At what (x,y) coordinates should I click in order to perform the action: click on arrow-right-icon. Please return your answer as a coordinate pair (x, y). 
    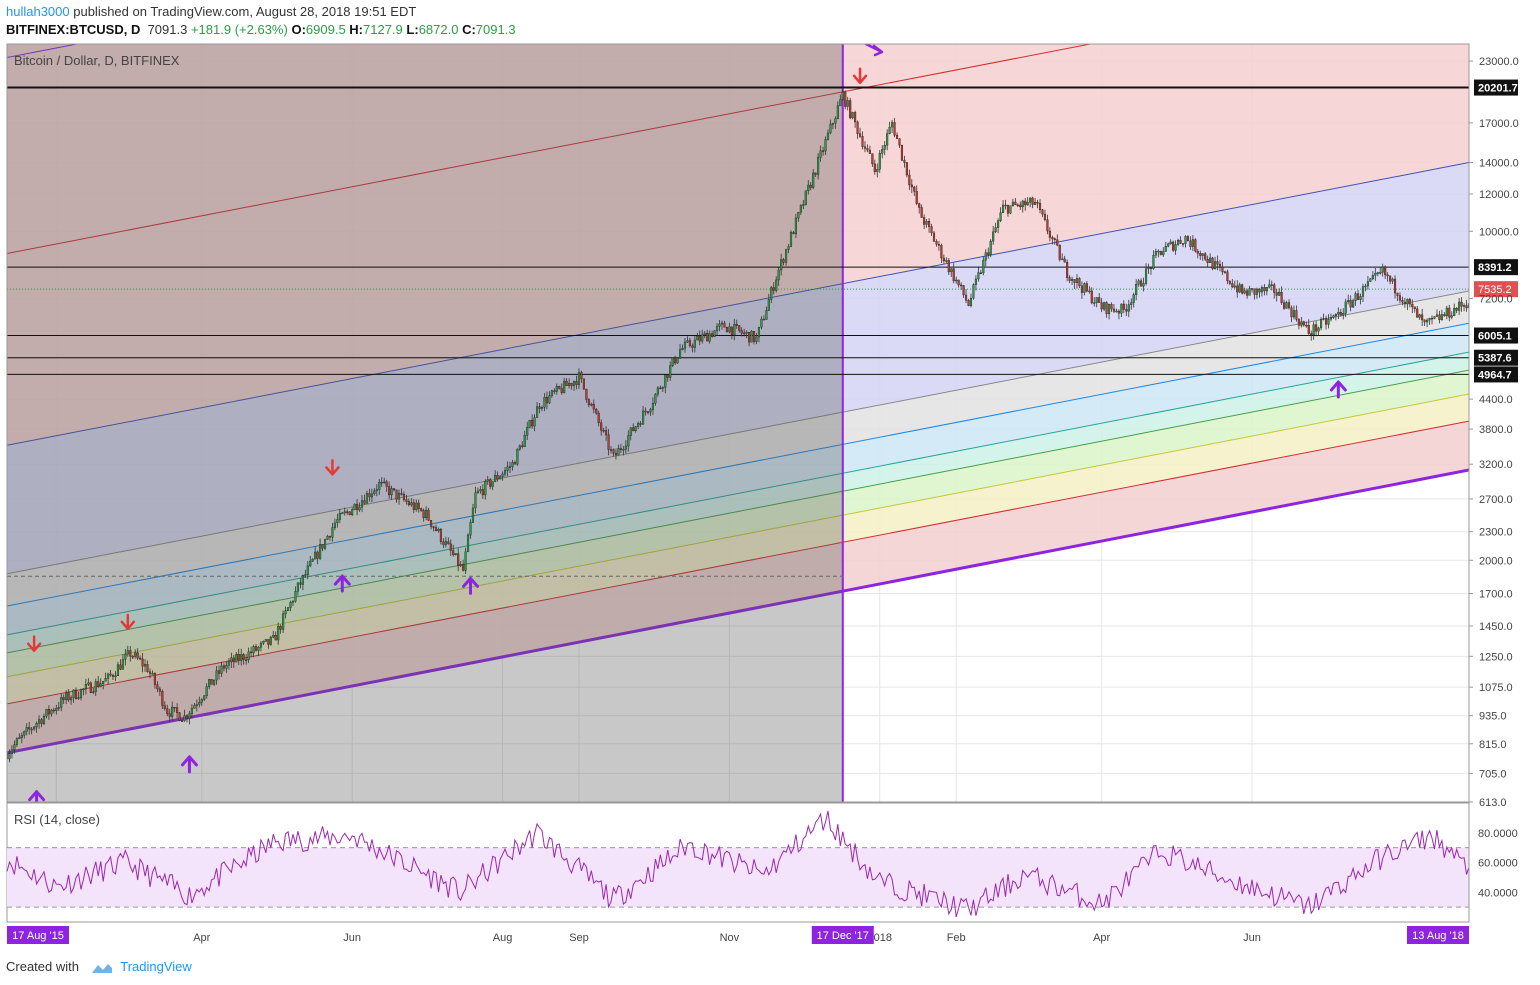
    Looking at the image, I should click on (874, 50).